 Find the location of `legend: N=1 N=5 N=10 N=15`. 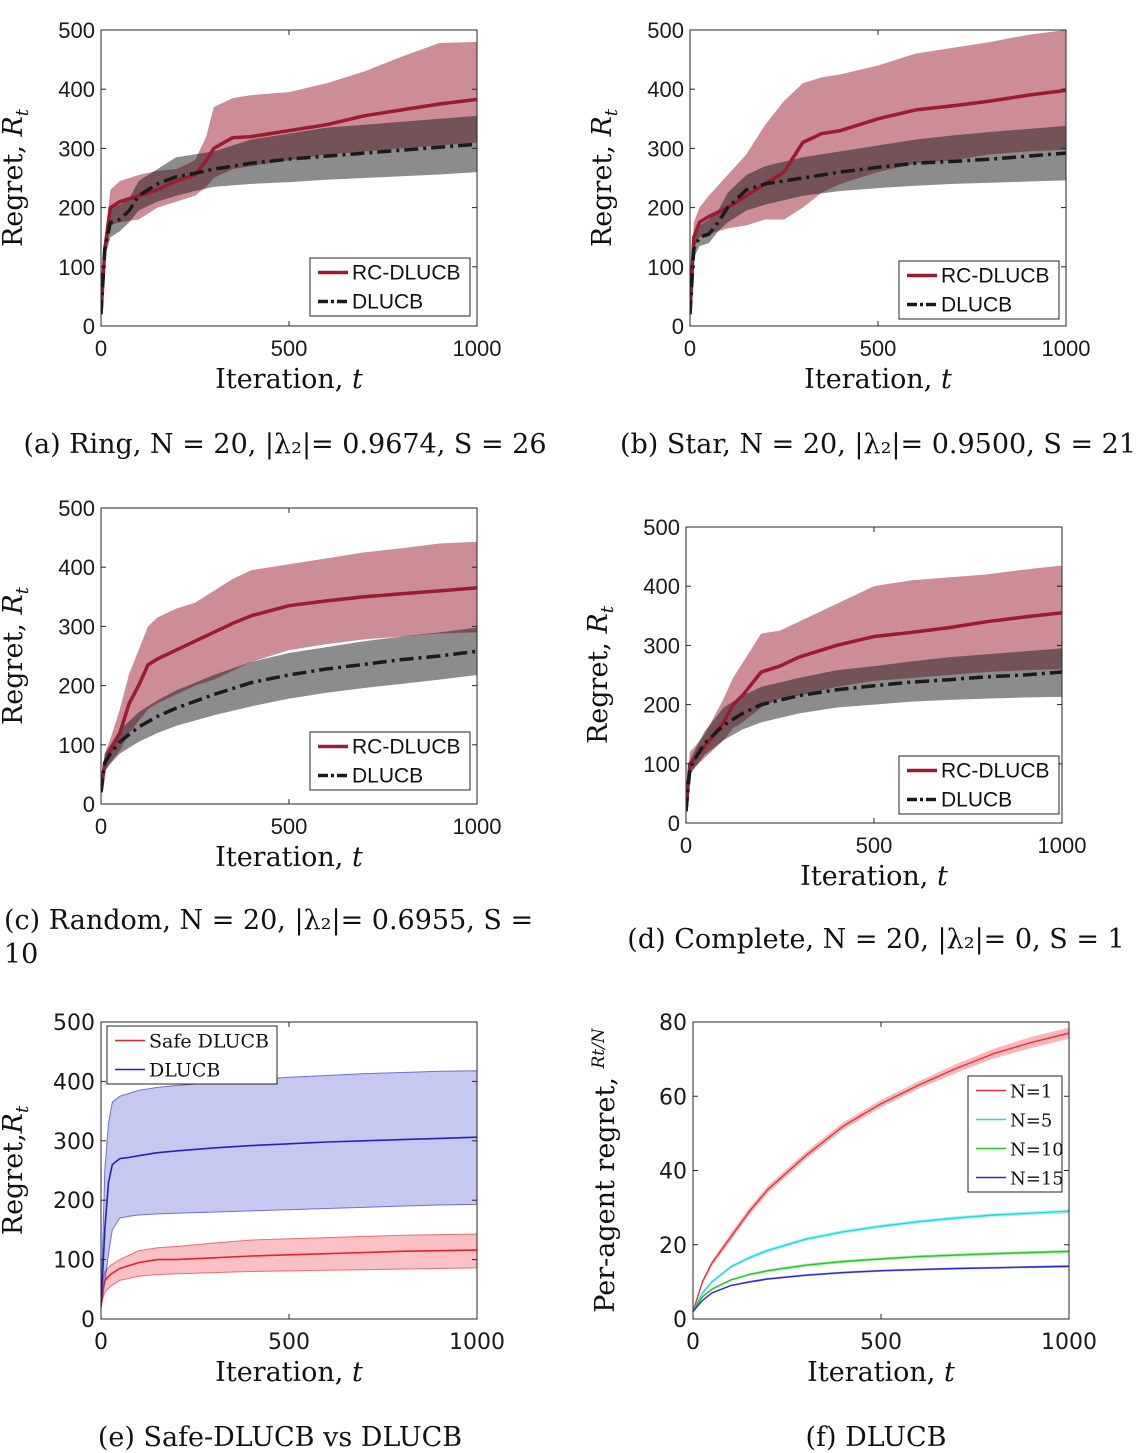

legend: N=1 N=5 N=10 N=15 is located at coordinates (1015, 1134).